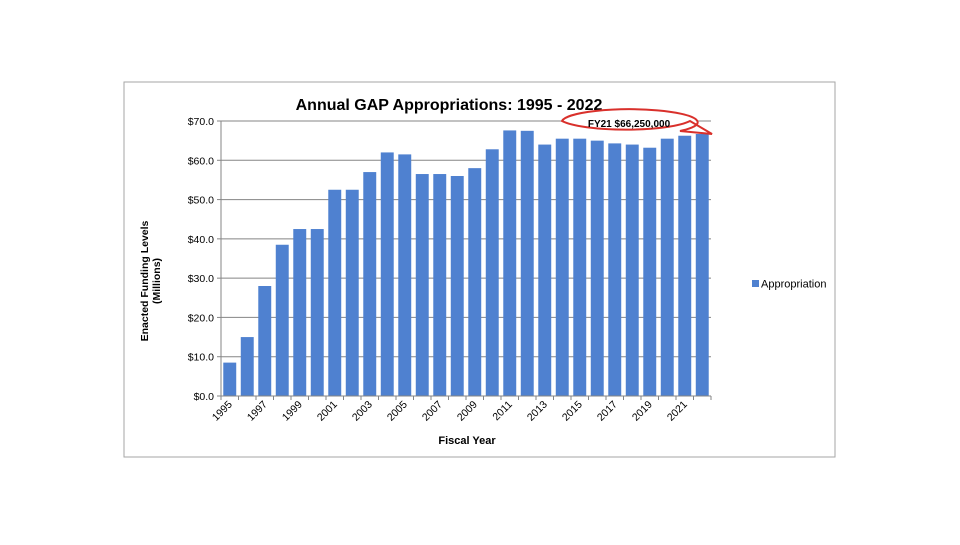 This screenshot has width=960, height=545. I want to click on y-tick-label: $40.0, so click(201, 240).